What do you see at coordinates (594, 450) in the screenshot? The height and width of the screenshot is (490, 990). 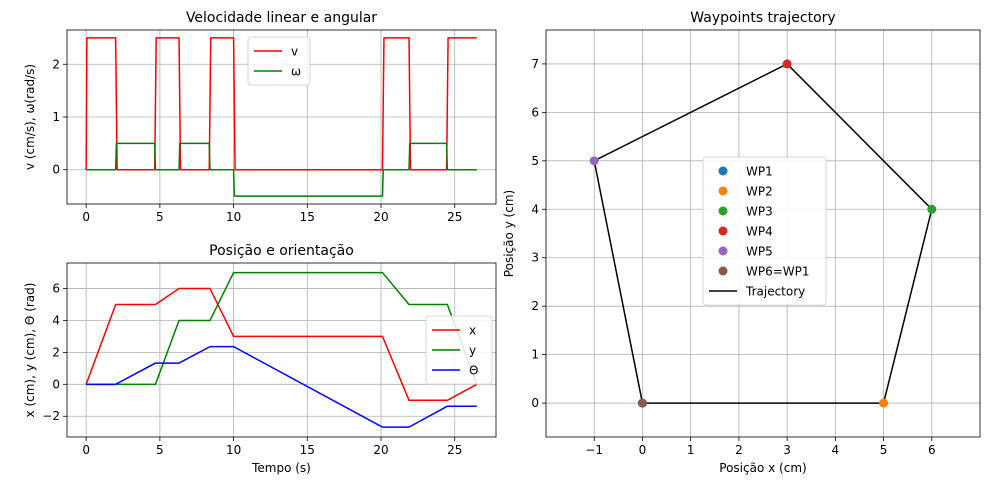 I see `x-tick-label: −1` at bounding box center [594, 450].